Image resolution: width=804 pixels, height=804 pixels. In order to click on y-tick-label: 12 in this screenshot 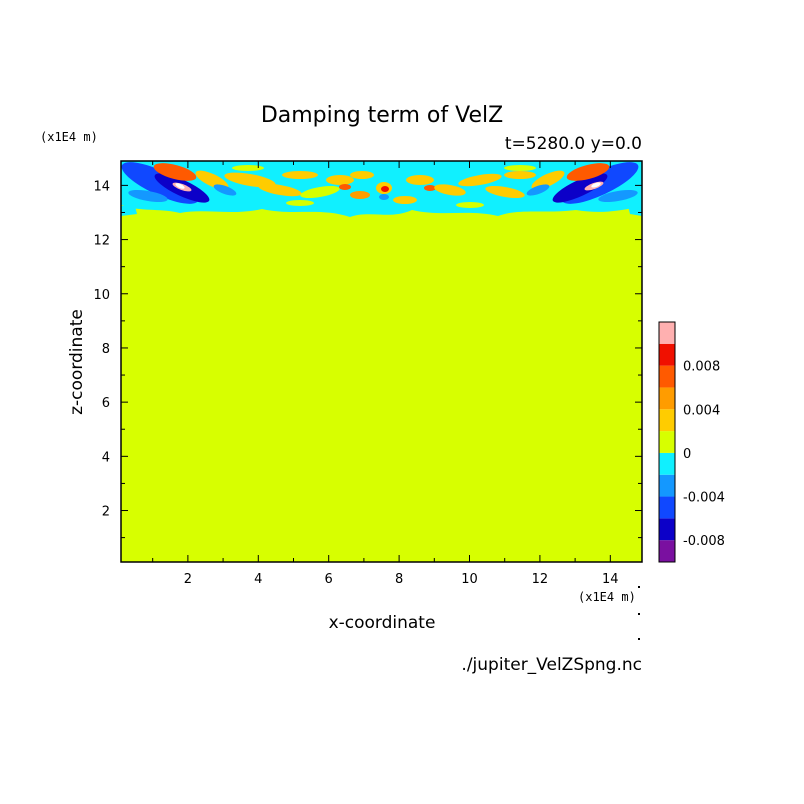, I will do `click(101, 241)`.